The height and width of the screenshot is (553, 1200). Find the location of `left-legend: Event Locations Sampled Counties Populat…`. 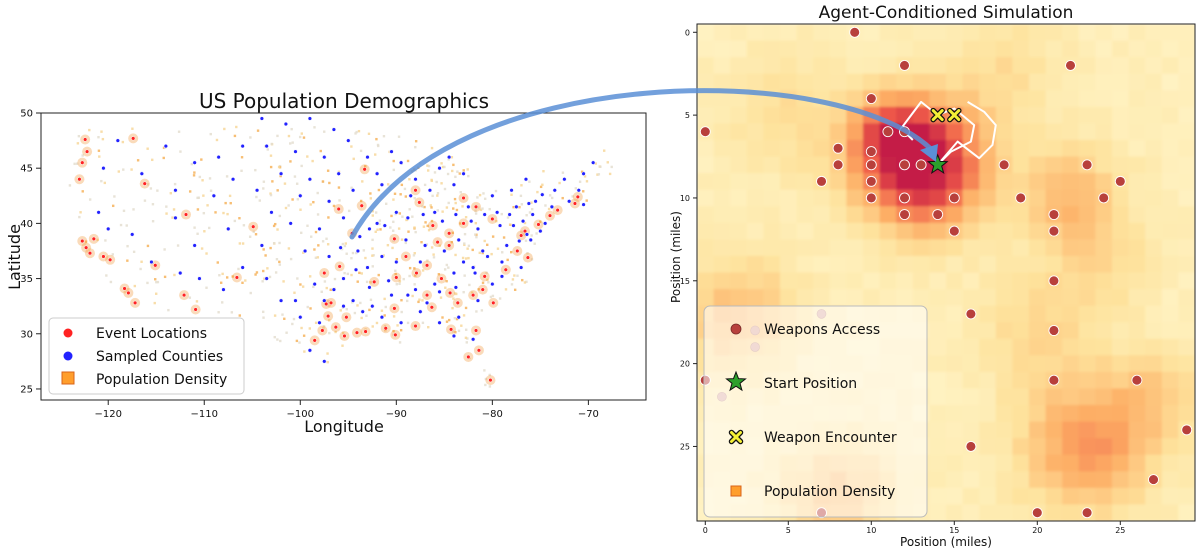

left-legend: Event Locations Sampled Counties Populat… is located at coordinates (146, 356).